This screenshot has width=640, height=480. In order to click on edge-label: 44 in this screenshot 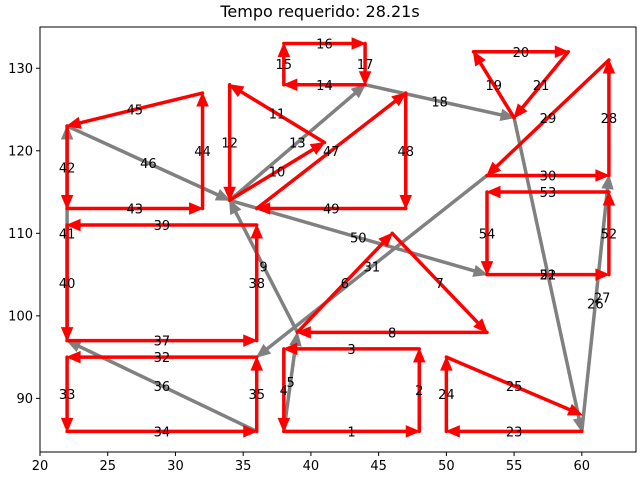, I will do `click(202, 152)`.